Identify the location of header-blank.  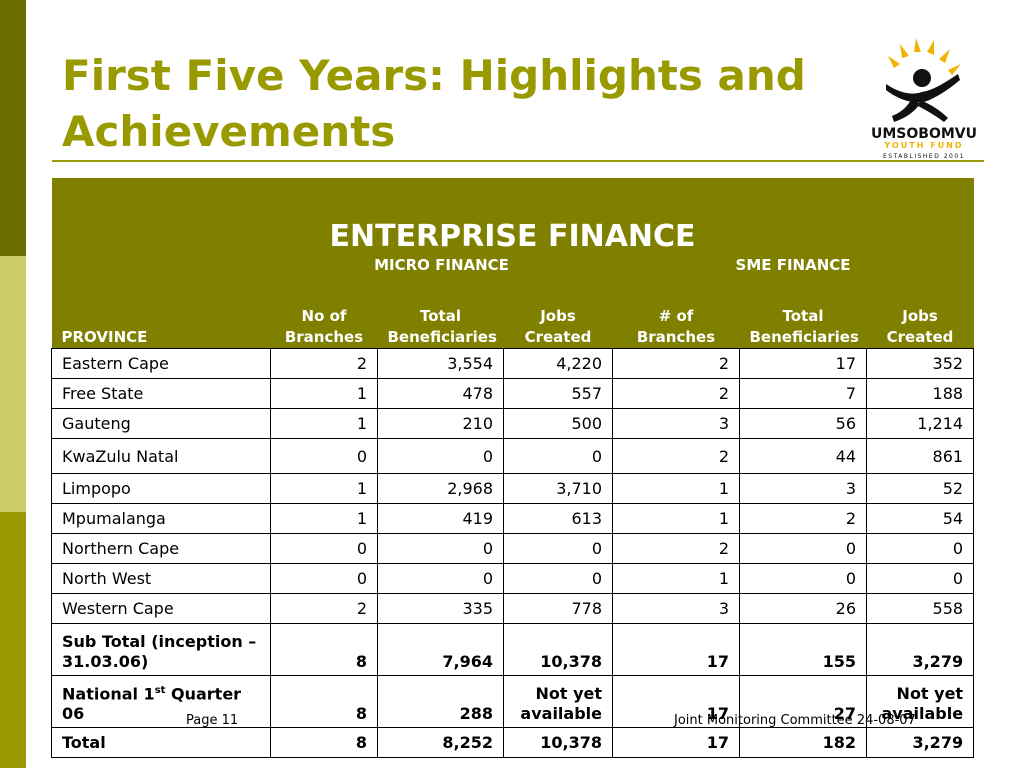
(161, 265).